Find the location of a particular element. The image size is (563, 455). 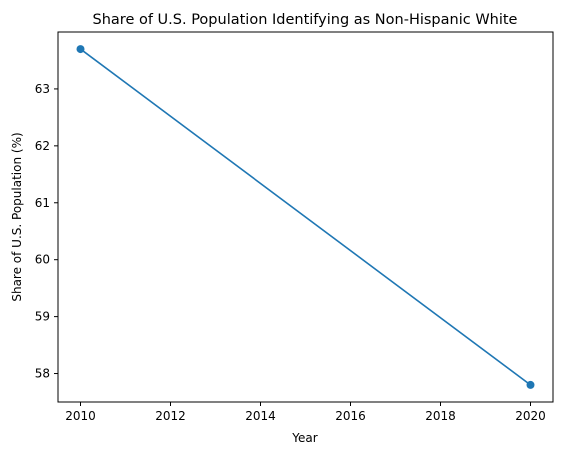

x-tick-label: 2018 is located at coordinates (440, 416).